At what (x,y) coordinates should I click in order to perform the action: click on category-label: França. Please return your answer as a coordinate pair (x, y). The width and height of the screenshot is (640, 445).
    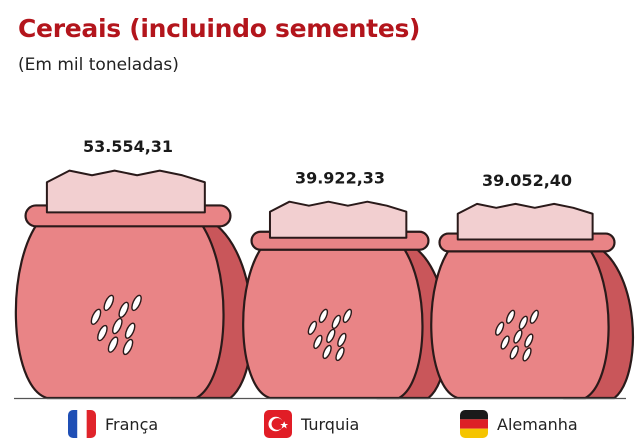
    Looking at the image, I should click on (131, 424).